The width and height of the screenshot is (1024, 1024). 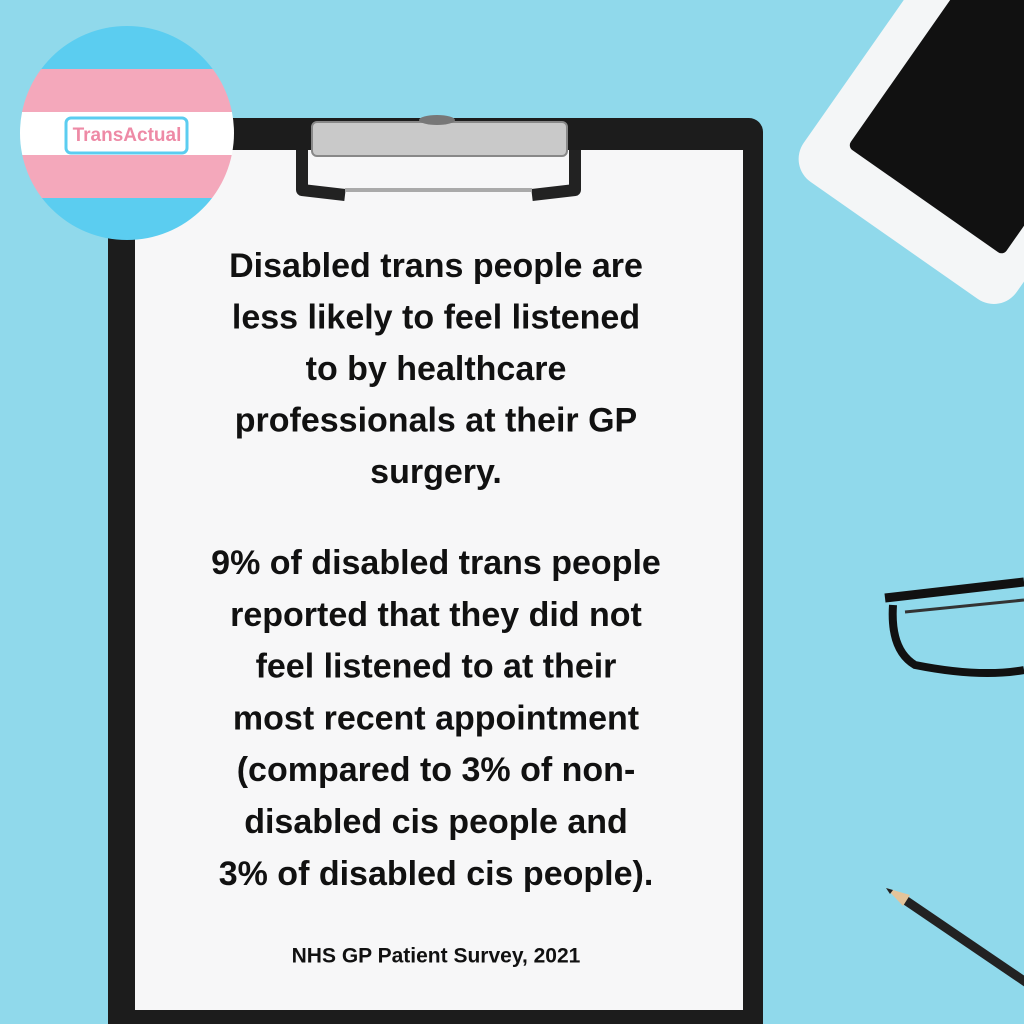 What do you see at coordinates (127, 135) in the screenshot?
I see `logo-text: TransActual` at bounding box center [127, 135].